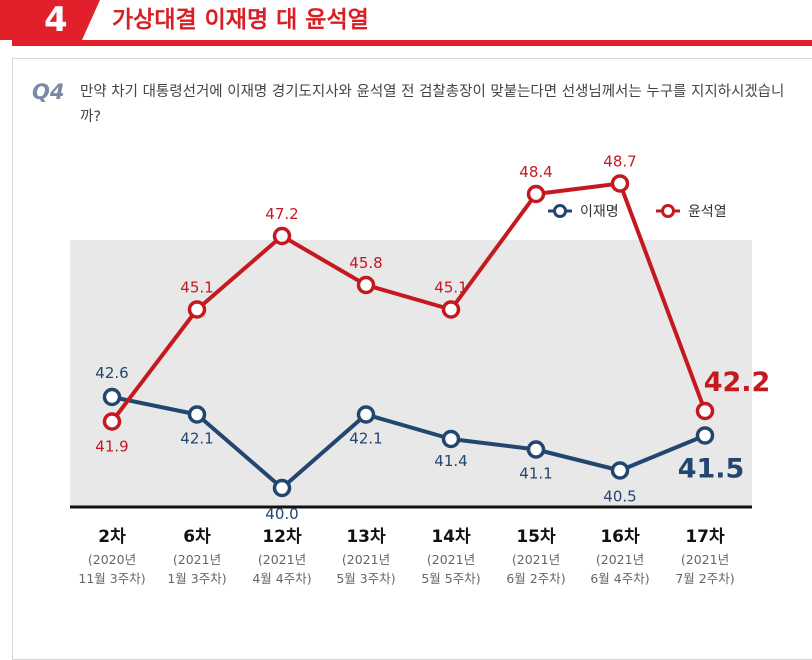 The image size is (812, 660). What do you see at coordinates (619, 497) in the screenshot?
I see `data-label: 40.5` at bounding box center [619, 497].